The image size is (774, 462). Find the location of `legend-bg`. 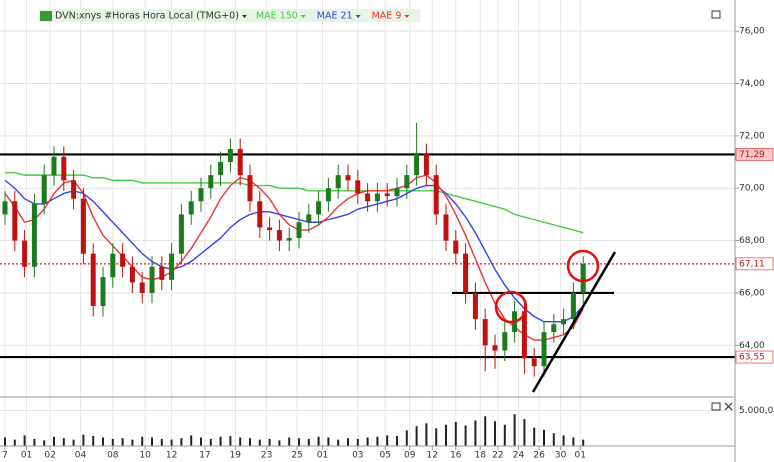

legend-bg is located at coordinates (229, 15).